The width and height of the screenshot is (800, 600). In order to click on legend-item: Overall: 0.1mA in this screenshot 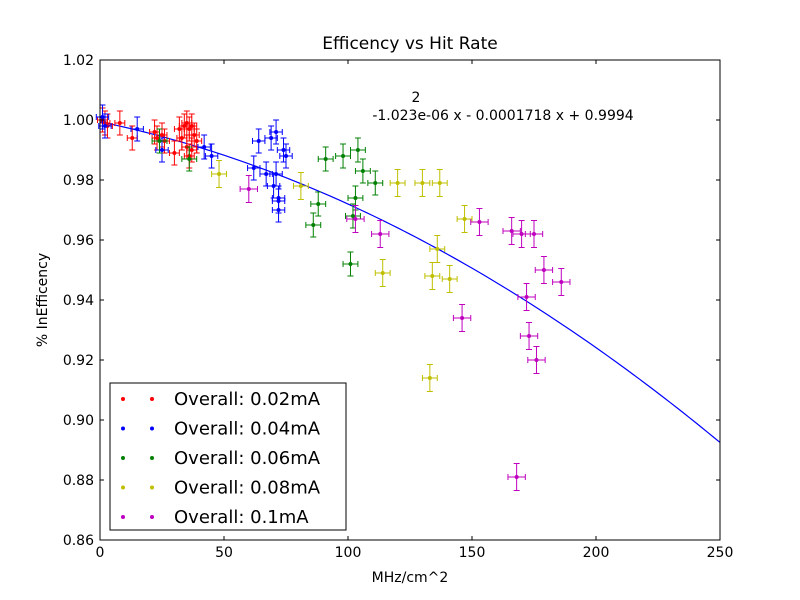, I will do `click(215, 517)`.